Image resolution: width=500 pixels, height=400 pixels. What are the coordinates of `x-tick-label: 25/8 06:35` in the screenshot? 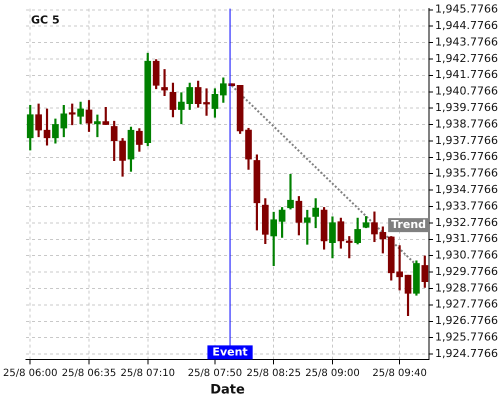 It's located at (89, 373).